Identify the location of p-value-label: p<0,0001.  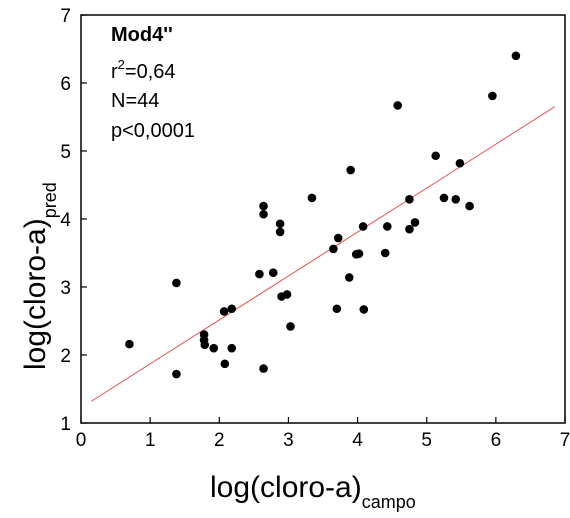
(153, 131).